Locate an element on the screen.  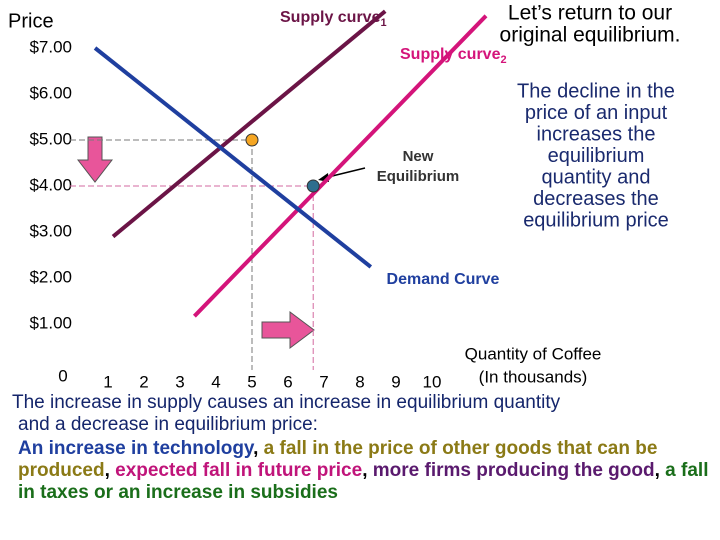
new-equilibrium-label: Equilibrium is located at coordinates (418, 176).